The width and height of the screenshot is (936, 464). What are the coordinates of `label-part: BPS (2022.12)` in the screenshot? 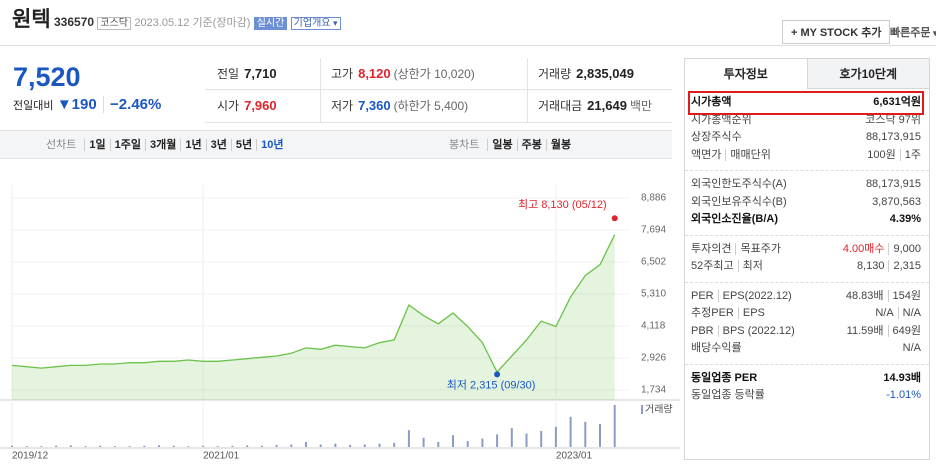 It's located at (756, 330).